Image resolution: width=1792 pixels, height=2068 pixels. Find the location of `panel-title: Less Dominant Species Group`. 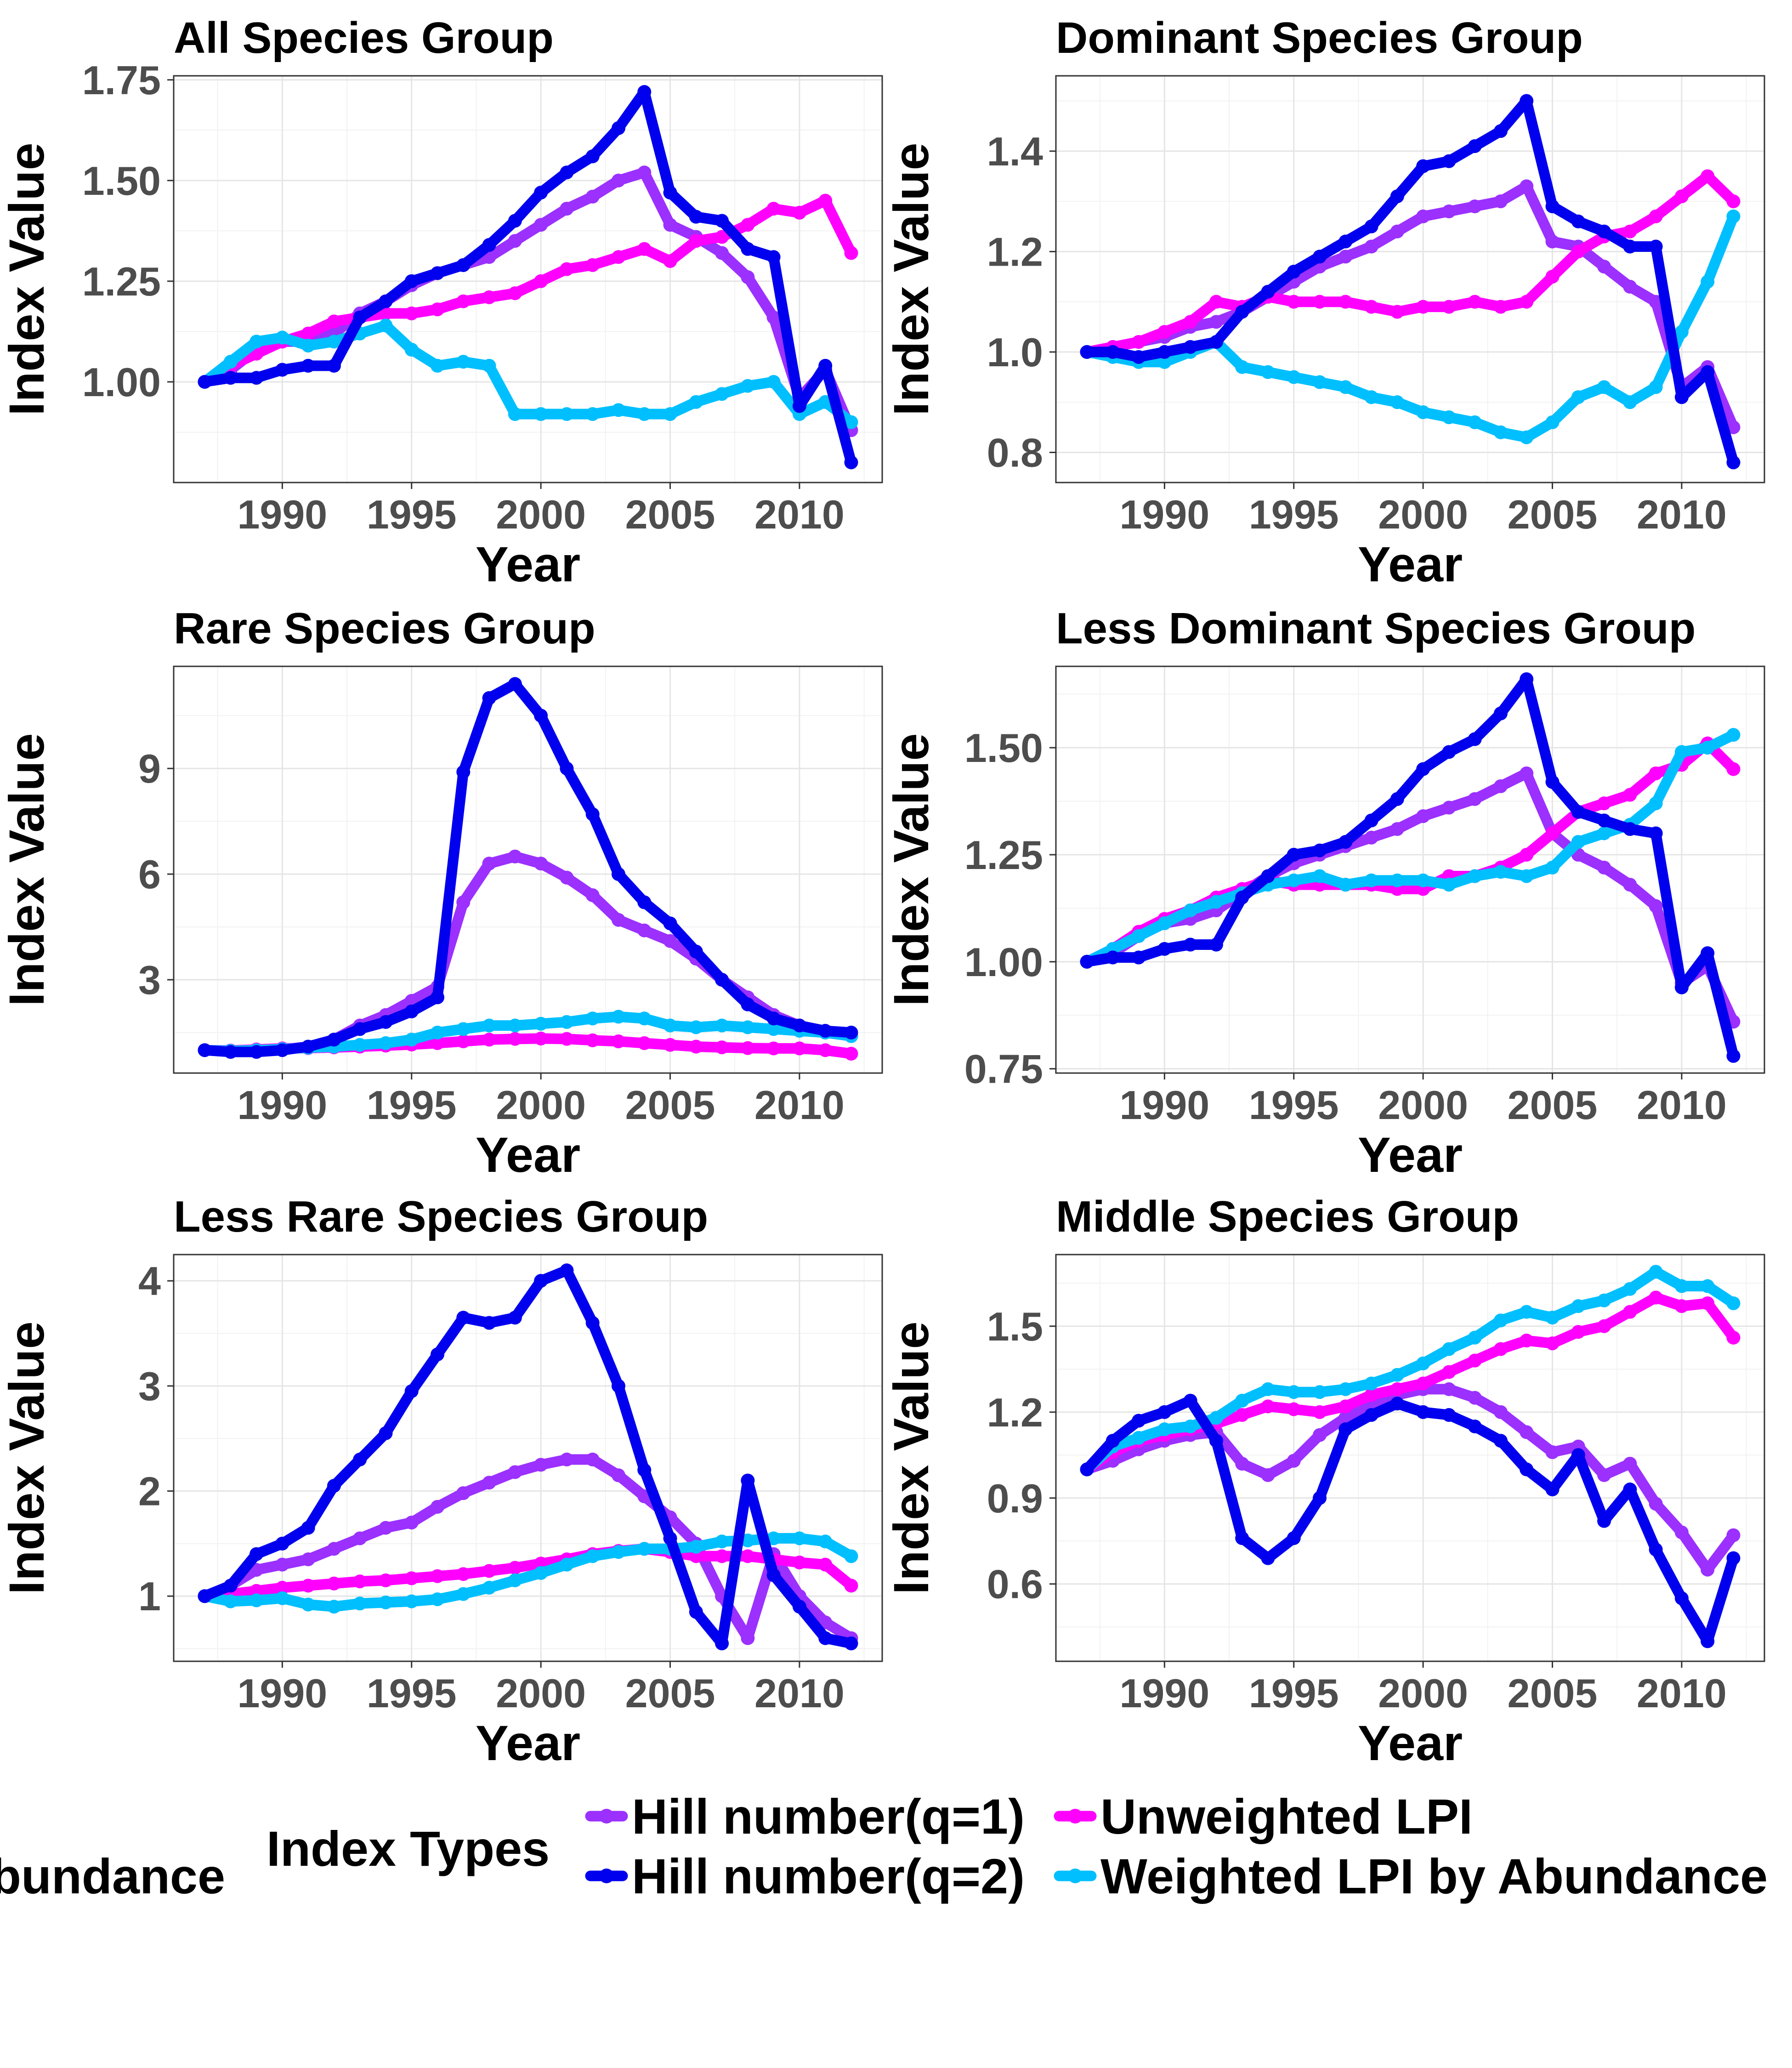

panel-title: Less Dominant Species Group is located at coordinates (1376, 628).